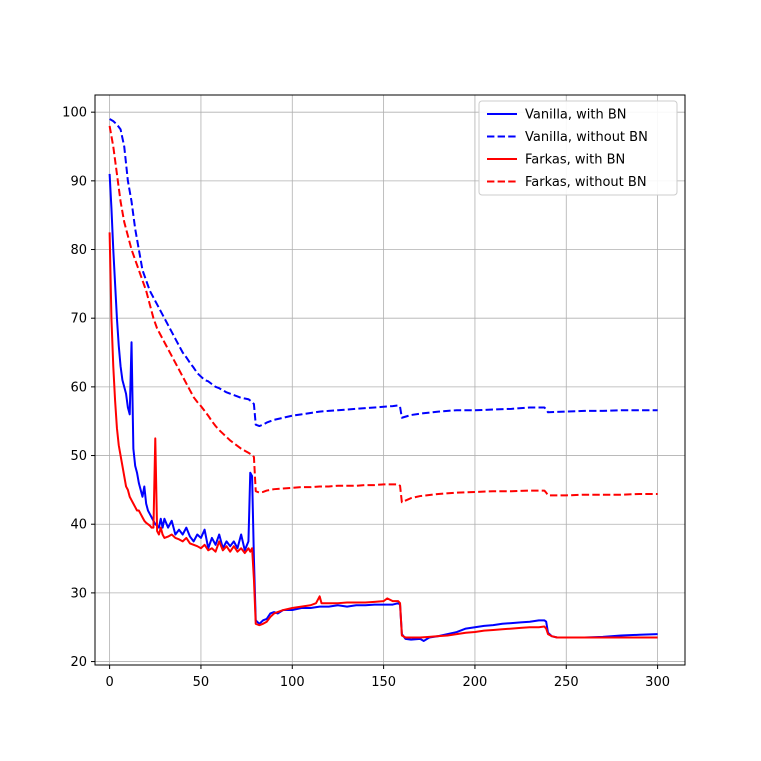 The width and height of the screenshot is (761, 761). What do you see at coordinates (201, 682) in the screenshot?
I see `x-tick-label-1: 50` at bounding box center [201, 682].